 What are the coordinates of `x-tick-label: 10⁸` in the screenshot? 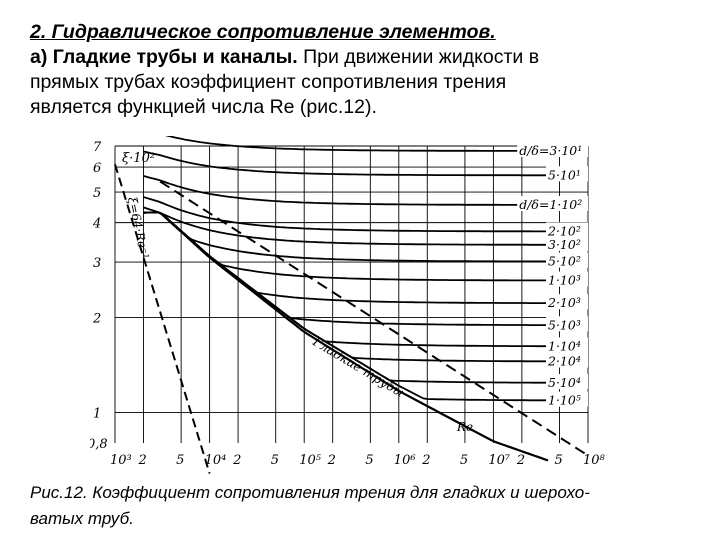 It's located at (594, 460).